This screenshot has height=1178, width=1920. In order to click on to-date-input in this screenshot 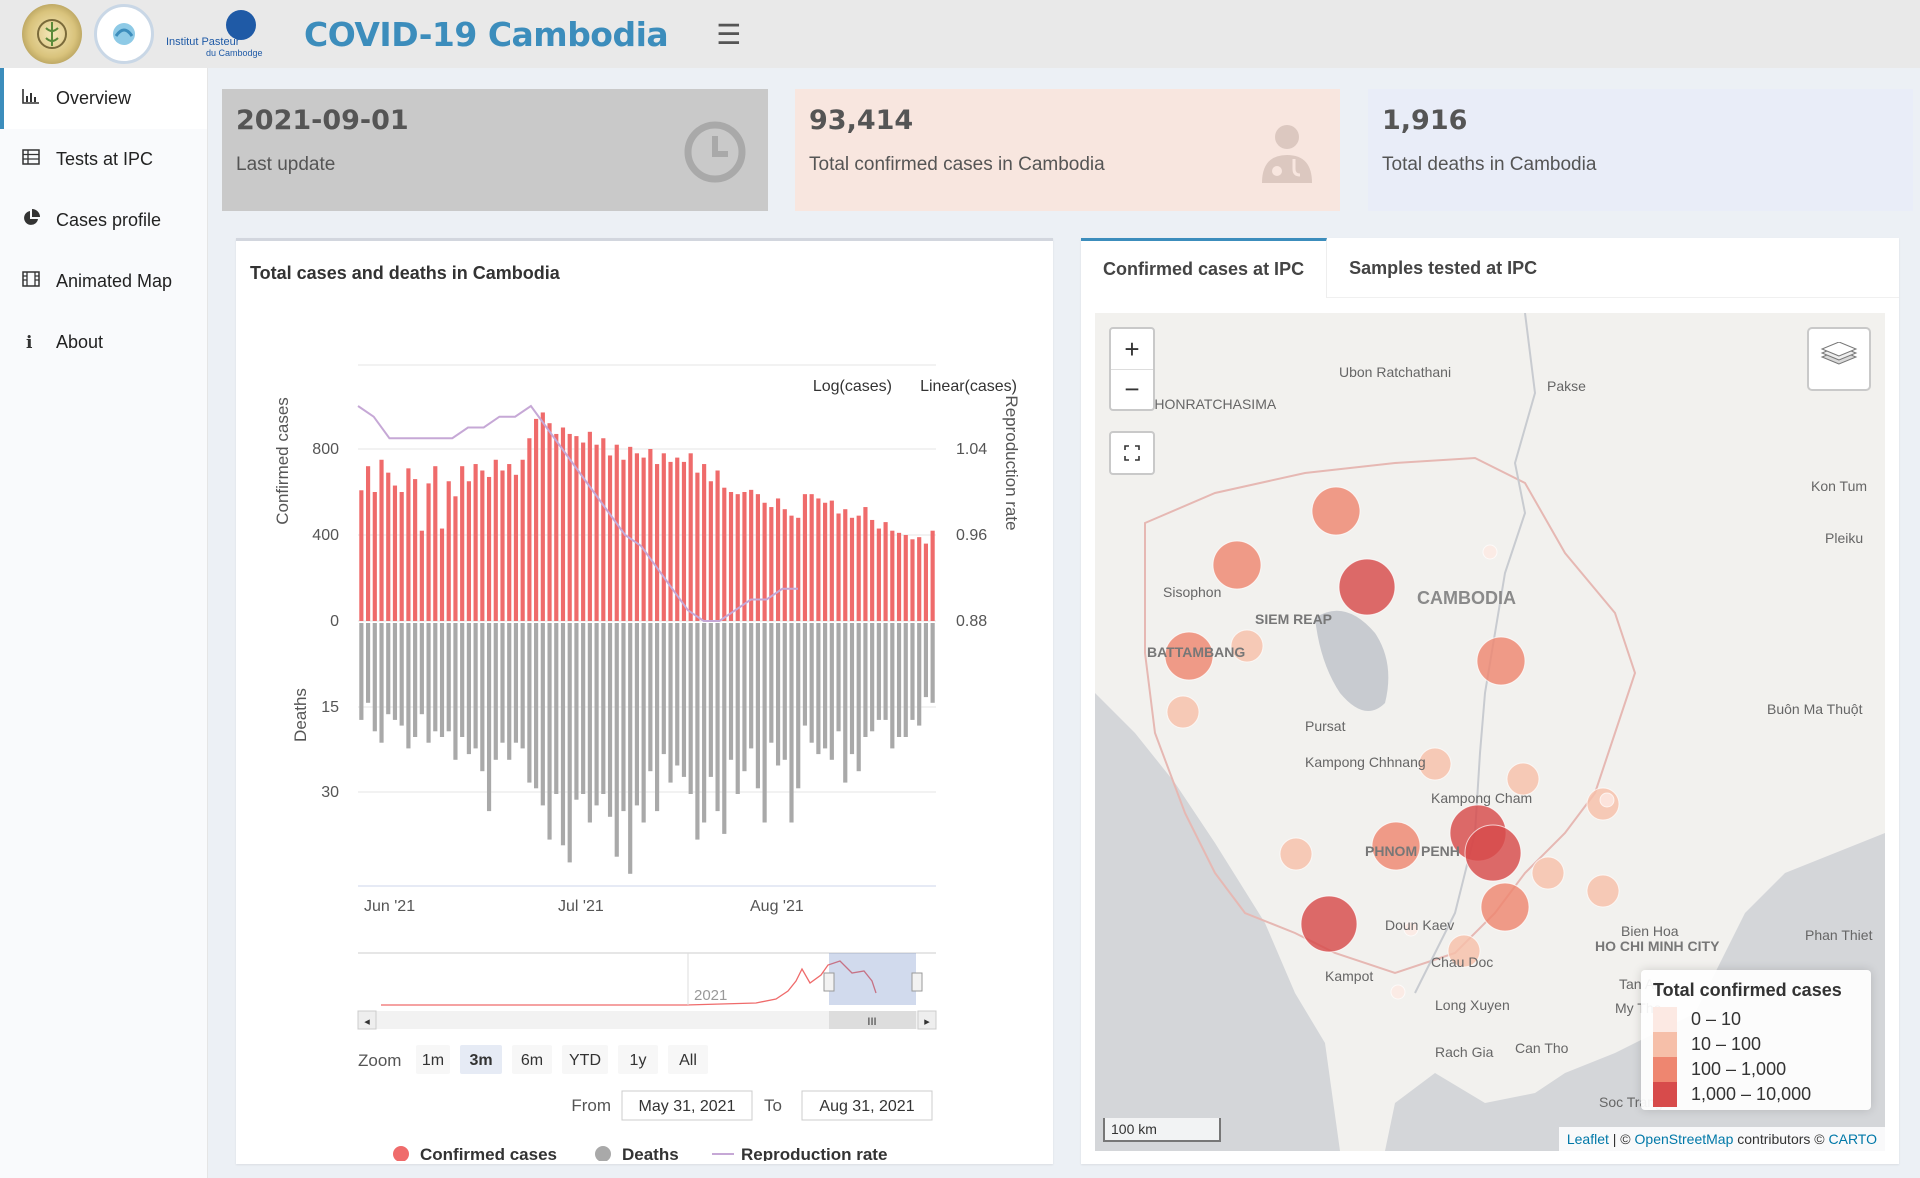, I will do `click(867, 1105)`.